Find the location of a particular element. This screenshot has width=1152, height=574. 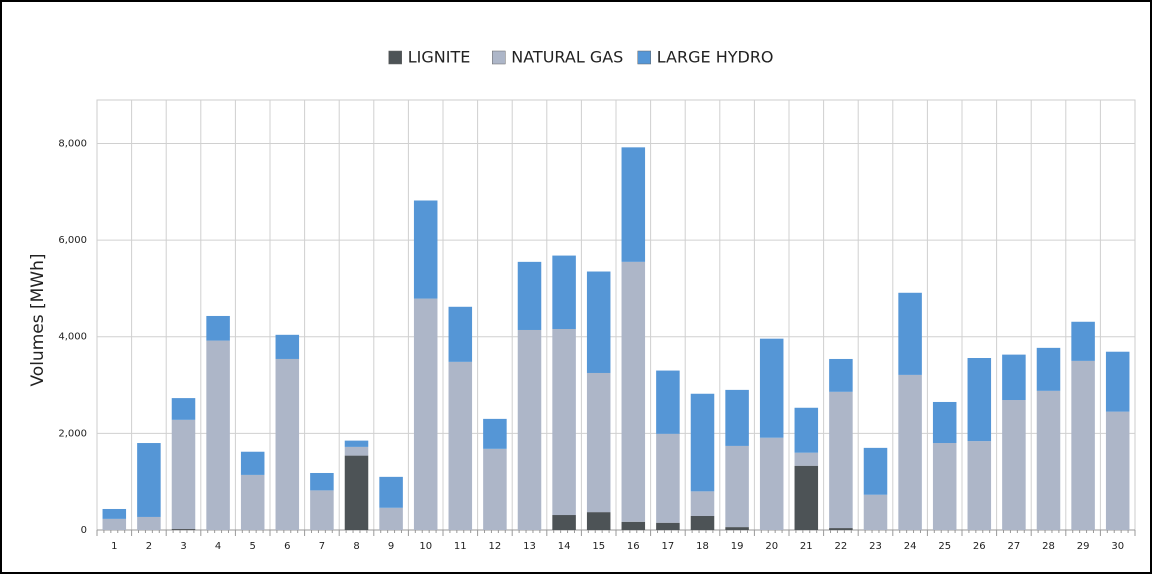

y-tick-label: 6,000 is located at coordinates (72, 240).